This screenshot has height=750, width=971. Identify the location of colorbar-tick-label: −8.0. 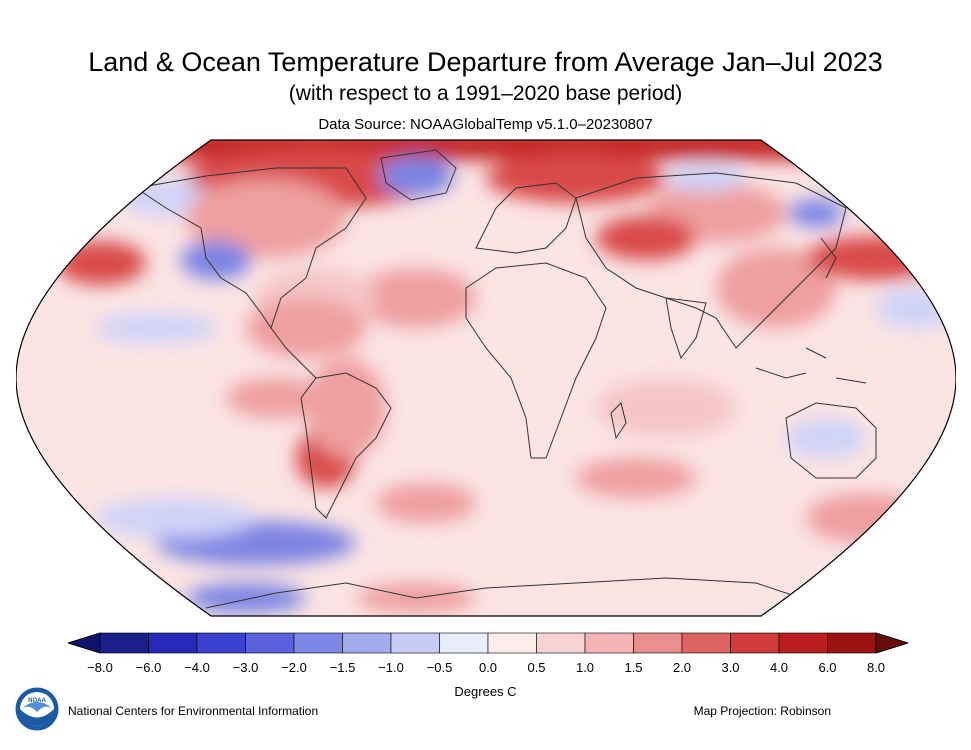
(100, 667).